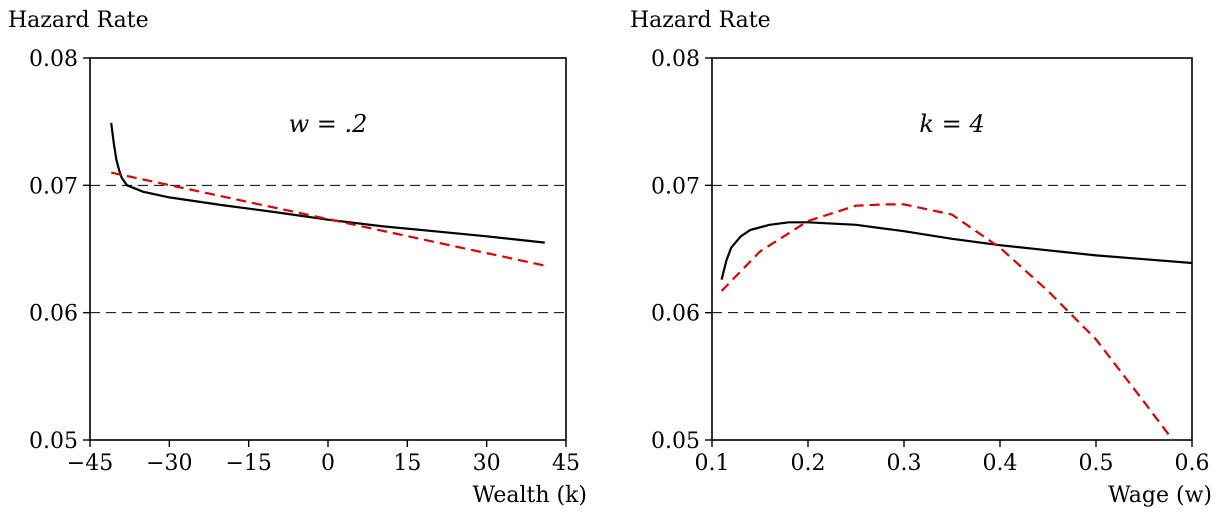 This screenshot has width=1219, height=518. I want to click on panel2-y-axis-label: Hazard Rate, so click(700, 20).